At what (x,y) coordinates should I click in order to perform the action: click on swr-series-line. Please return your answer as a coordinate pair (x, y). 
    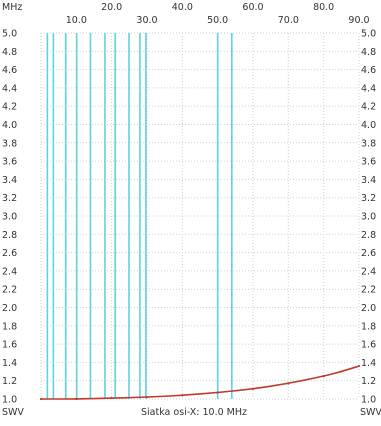
    Looking at the image, I should click on (200, 382).